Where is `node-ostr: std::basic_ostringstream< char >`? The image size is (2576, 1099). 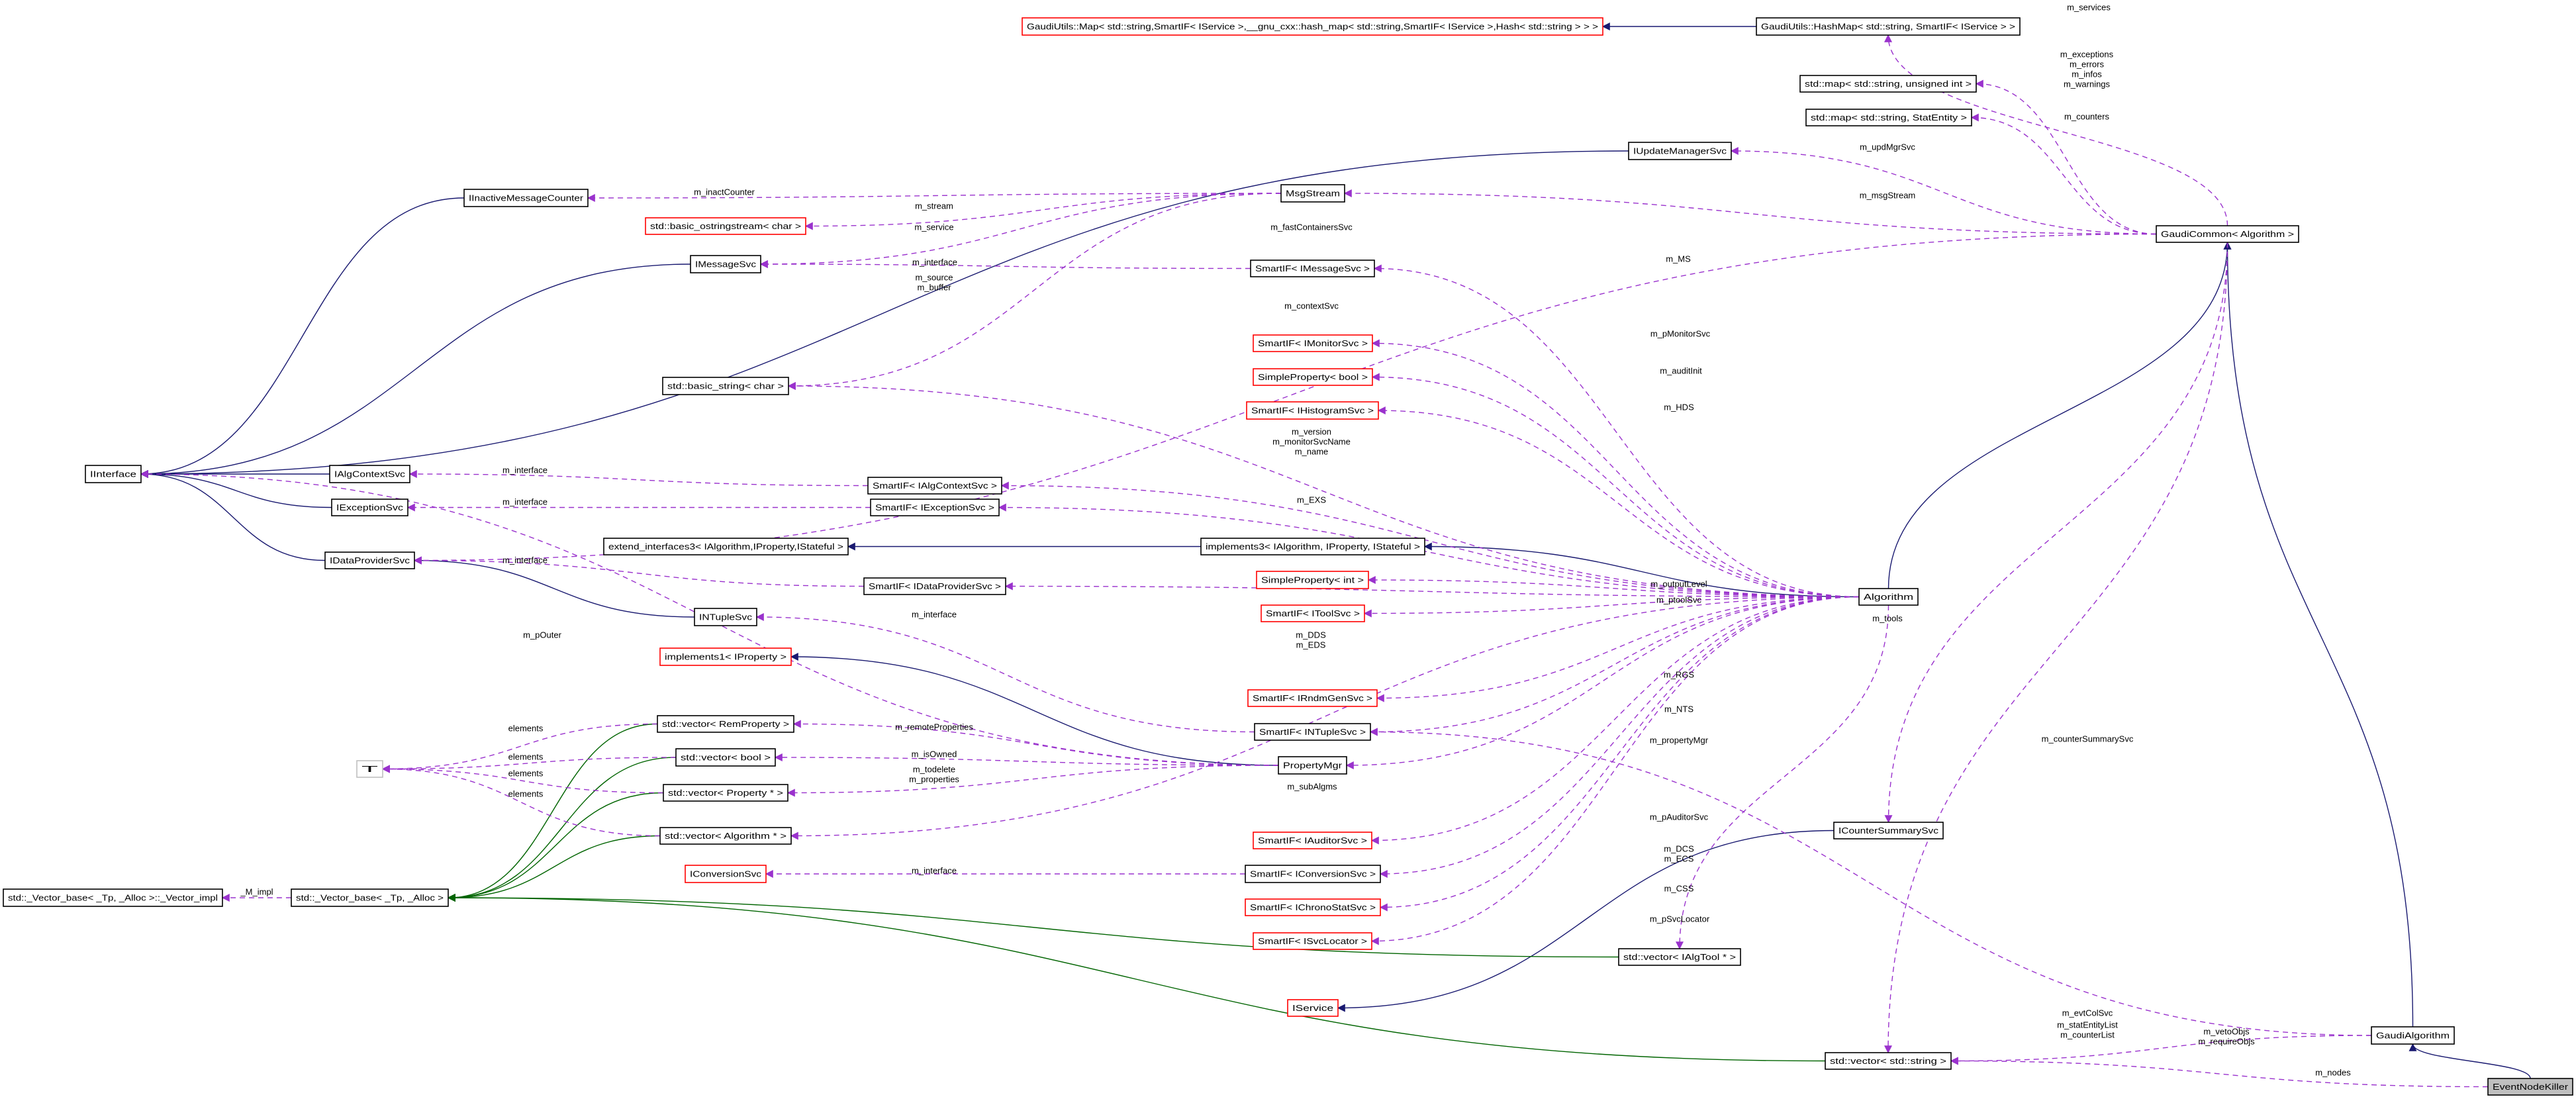 node-ostr: std::basic_ostringstream< char > is located at coordinates (725, 226).